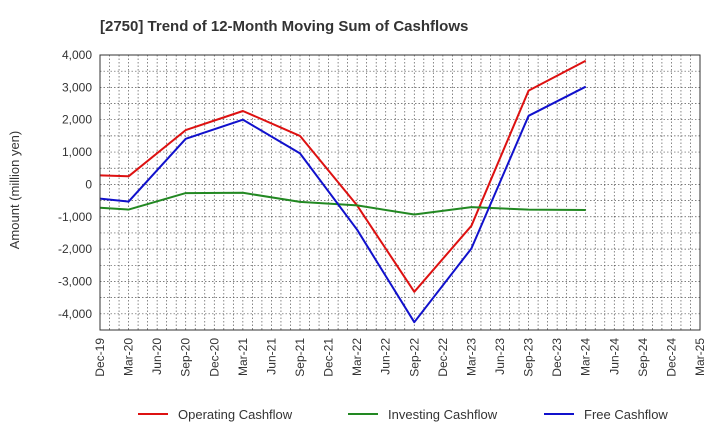 The image size is (720, 440). I want to click on x-tick-label: Dec-22, so click(443, 357).